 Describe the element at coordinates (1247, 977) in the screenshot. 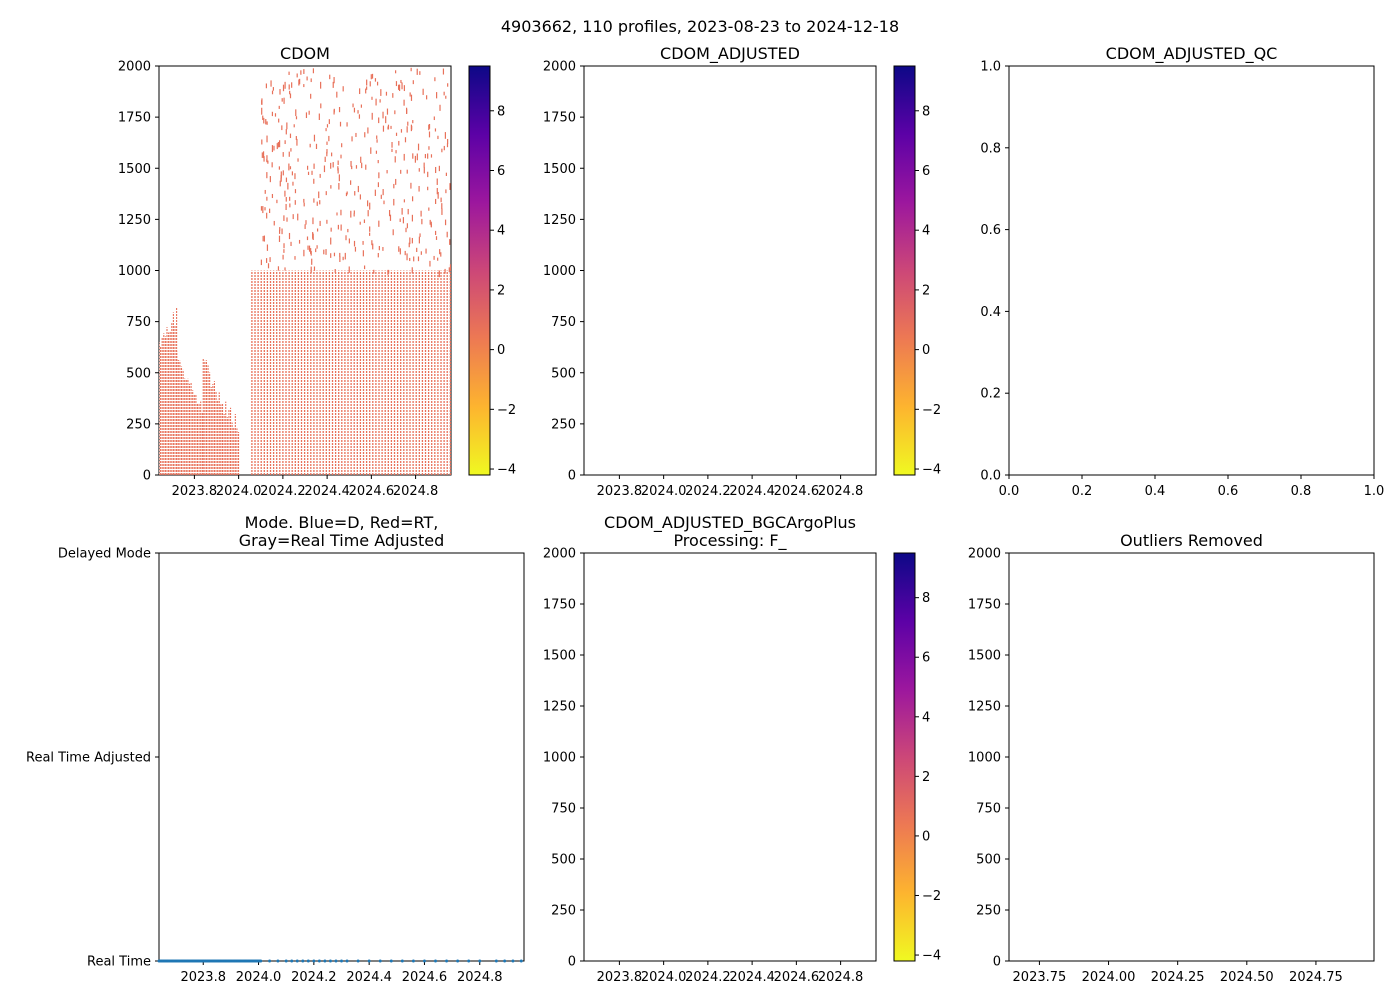

I see `x-tick-label: 2024.50` at that location.